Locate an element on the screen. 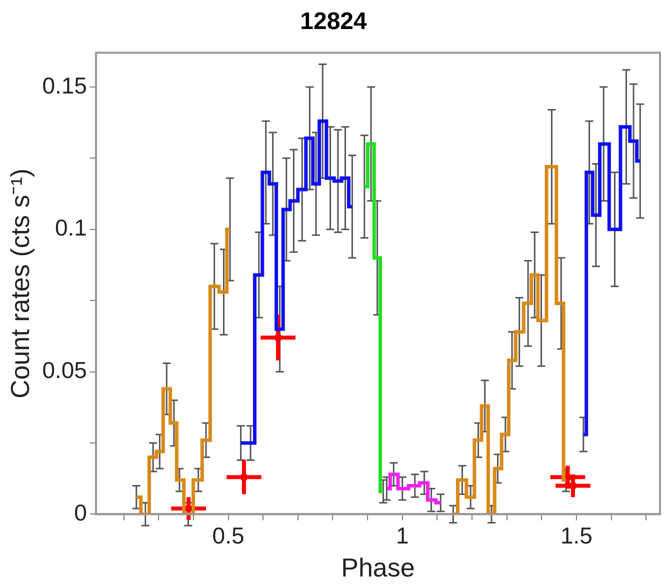 The image size is (665, 585). x-axis-title: Phase is located at coordinates (378, 567).